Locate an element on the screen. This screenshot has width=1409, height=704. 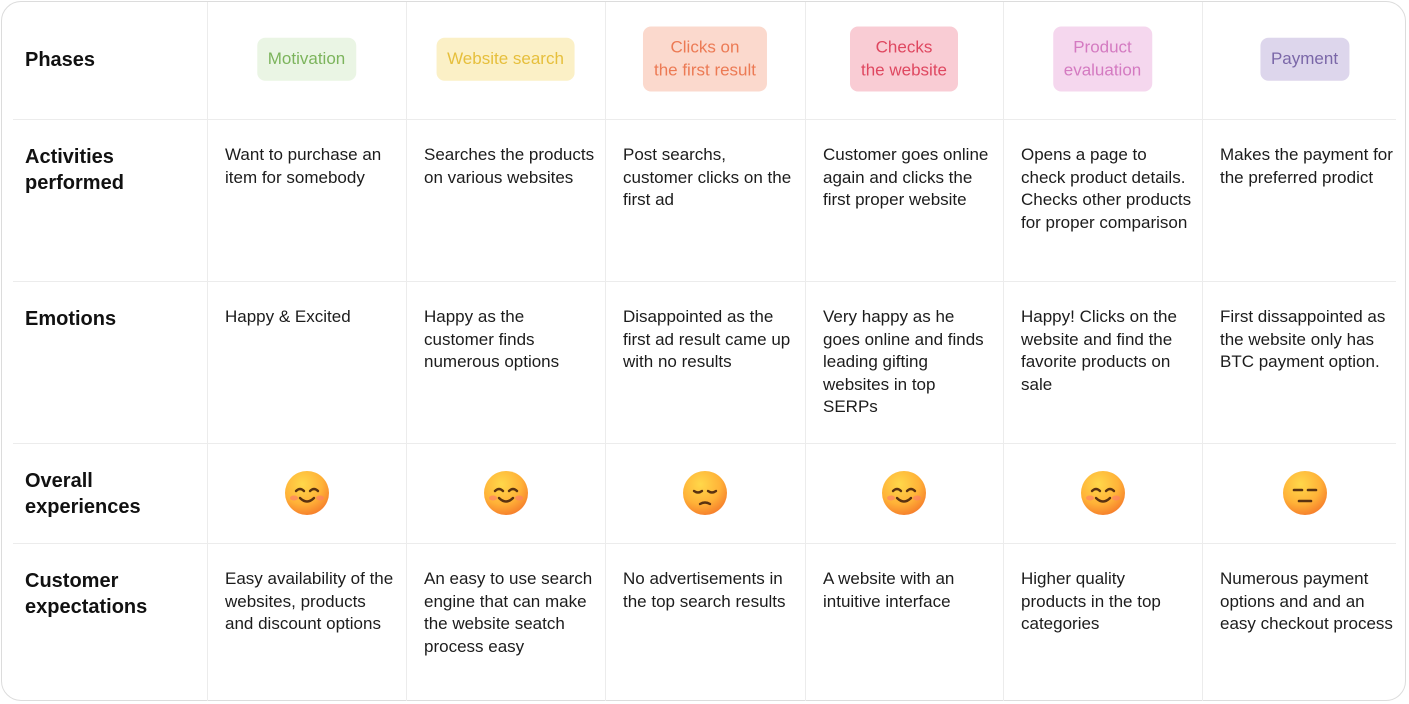
phase-label: Website search is located at coordinates (505, 58).